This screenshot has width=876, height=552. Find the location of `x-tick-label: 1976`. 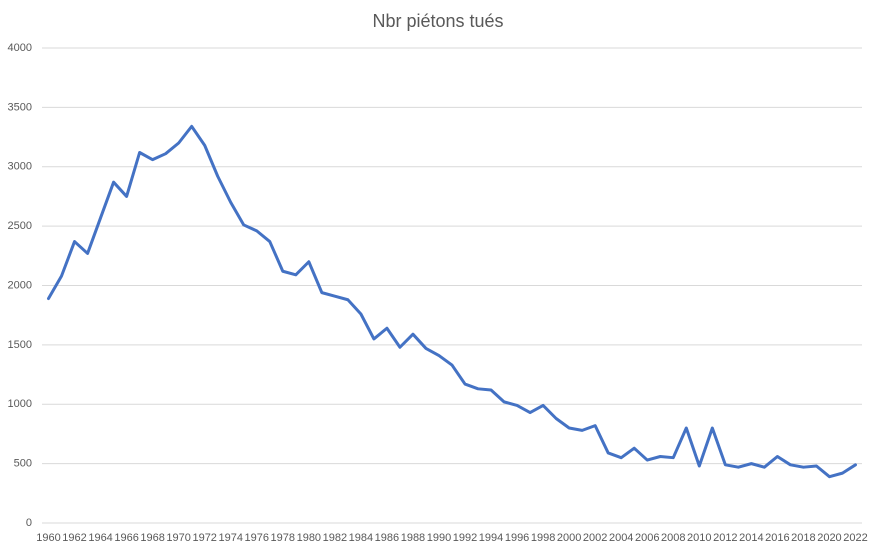

x-tick-label: 1976 is located at coordinates (257, 538).